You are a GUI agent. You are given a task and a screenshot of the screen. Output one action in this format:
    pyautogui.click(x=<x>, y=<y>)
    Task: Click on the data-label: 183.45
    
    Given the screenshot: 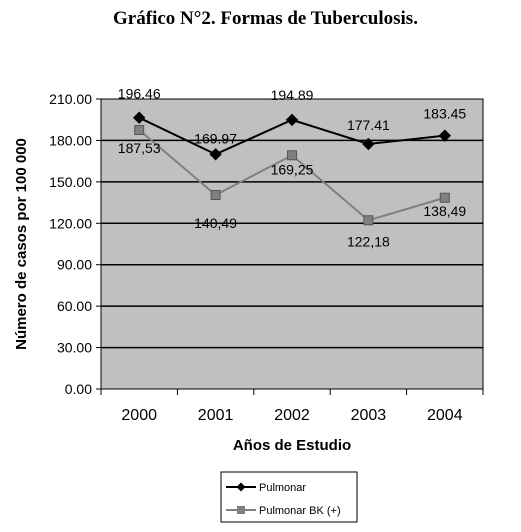 What is the action you would take?
    pyautogui.click(x=444, y=114)
    